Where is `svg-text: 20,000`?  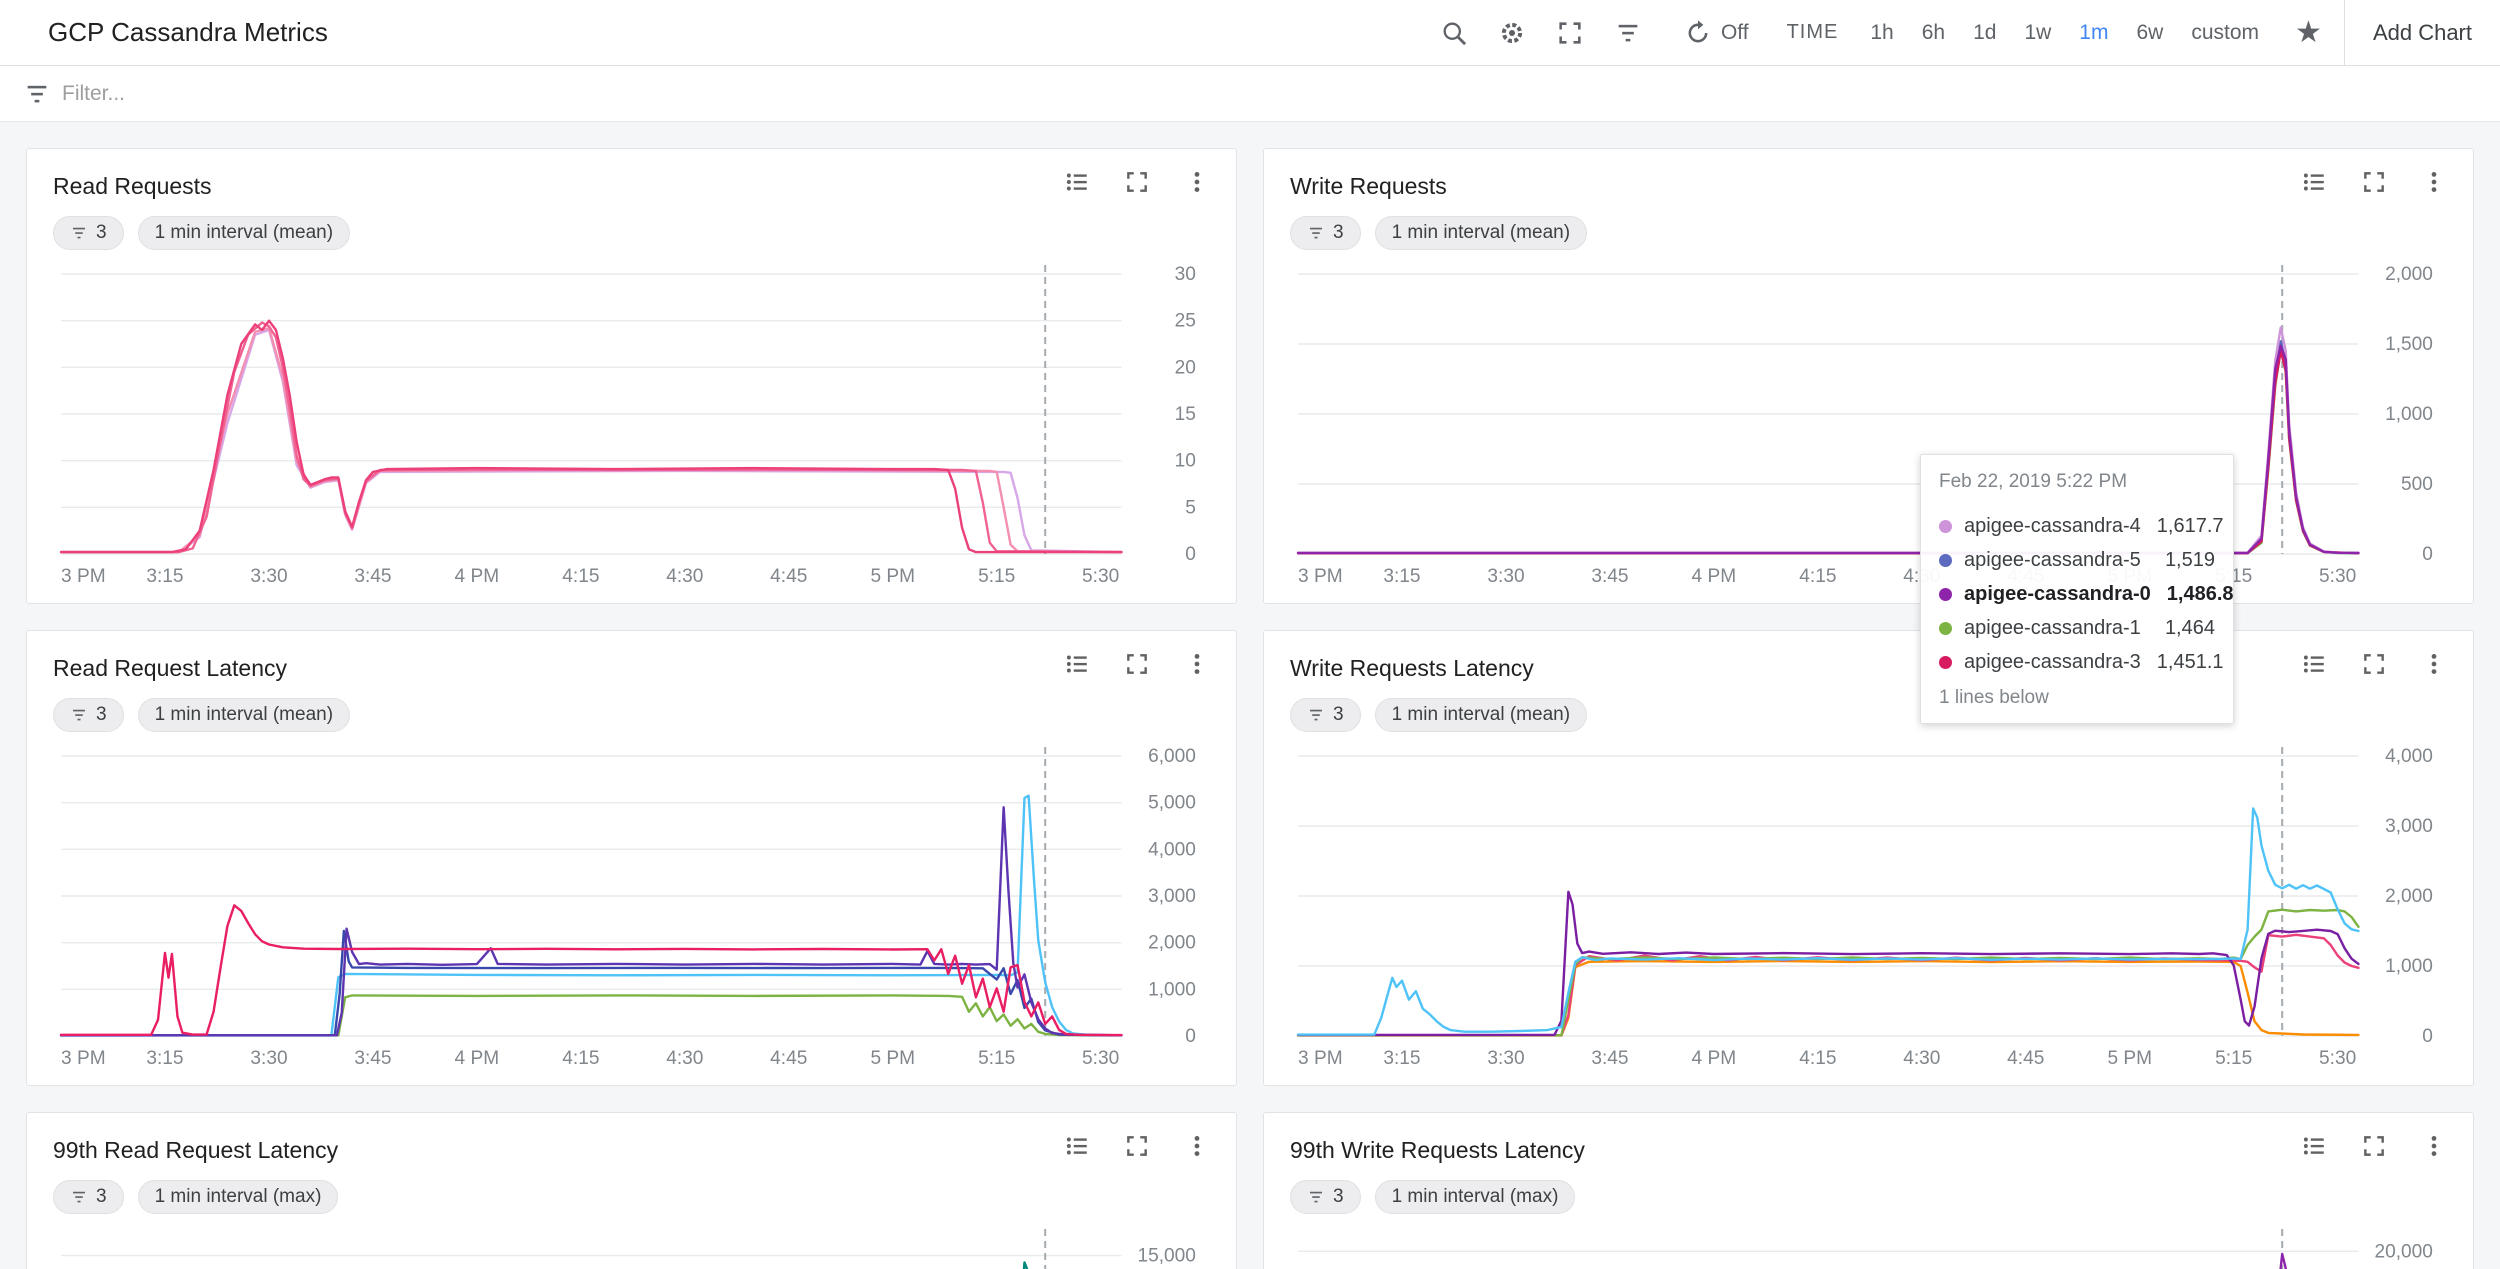 svg-text: 20,000 is located at coordinates (2403, 1251).